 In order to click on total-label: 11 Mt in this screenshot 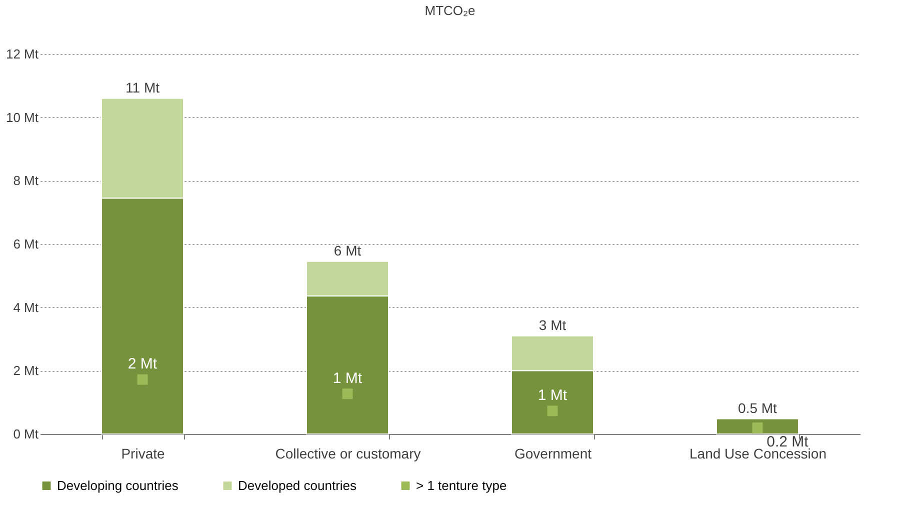, I will do `click(143, 87)`.